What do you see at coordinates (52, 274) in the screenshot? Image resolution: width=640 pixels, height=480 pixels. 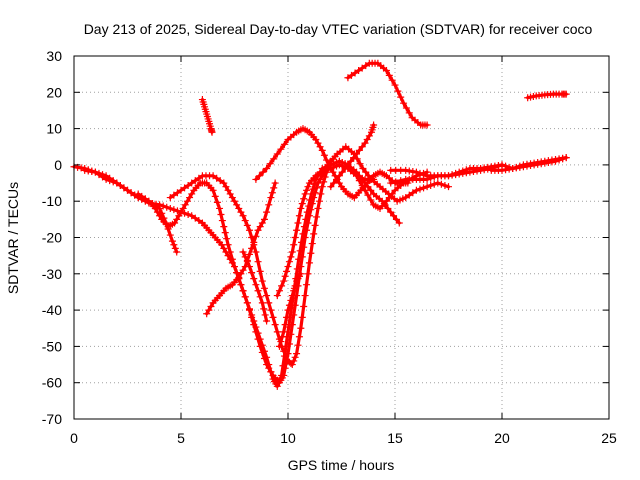 I see `y-tick-label: -30` at bounding box center [52, 274].